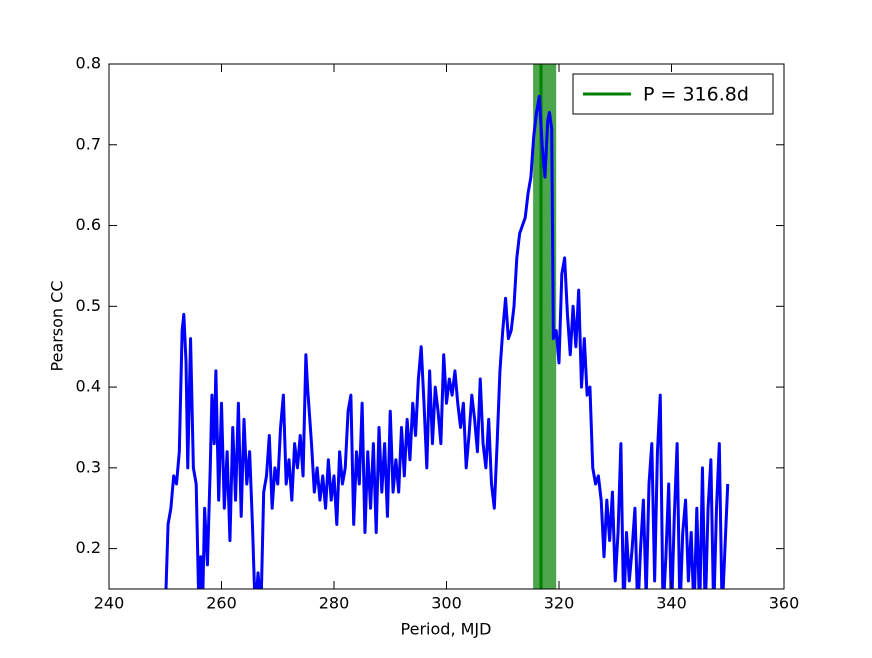  I want to click on x-tick-label: 340, so click(671, 603).